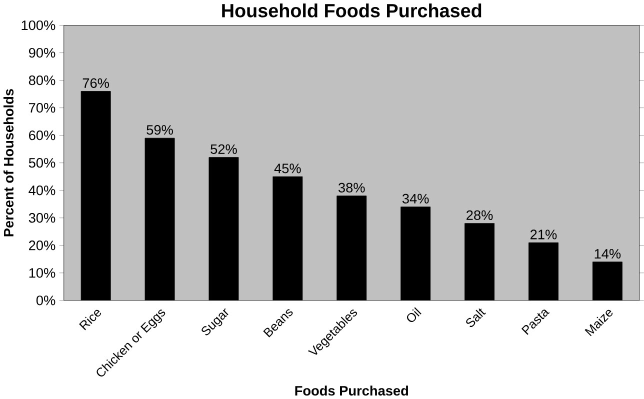 This screenshot has width=644, height=399. What do you see at coordinates (159, 130) in the screenshot?
I see `data-label: 59%` at bounding box center [159, 130].